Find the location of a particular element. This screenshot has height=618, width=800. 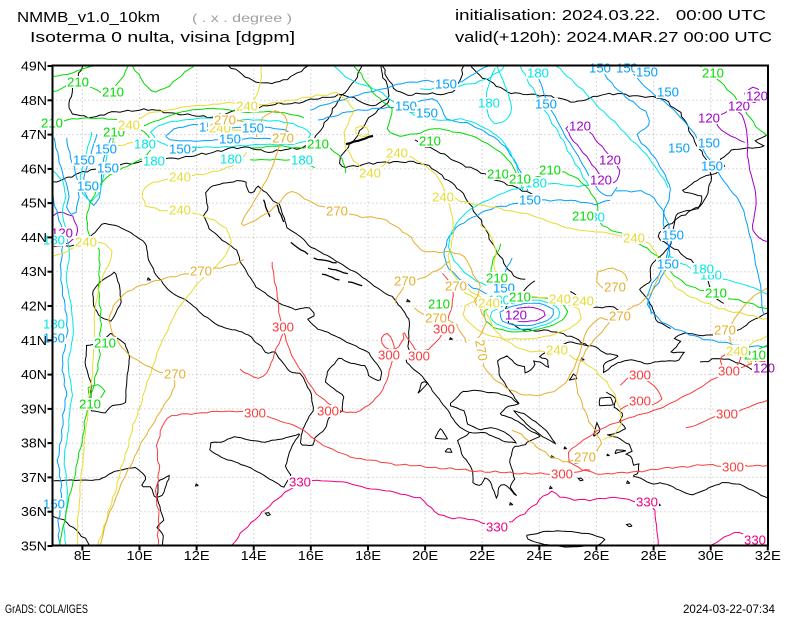

svg-text: 14E is located at coordinates (254, 555).